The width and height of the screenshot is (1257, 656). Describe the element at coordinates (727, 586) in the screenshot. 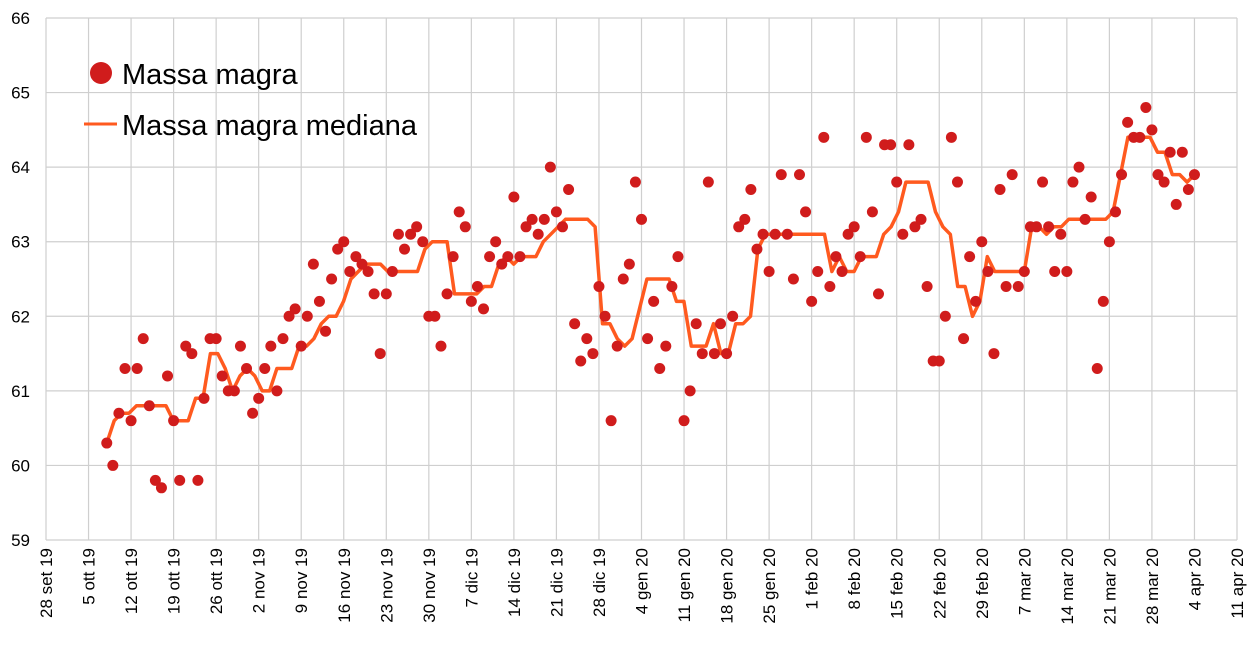

I see `x-tick-label: 18 gen 20` at that location.